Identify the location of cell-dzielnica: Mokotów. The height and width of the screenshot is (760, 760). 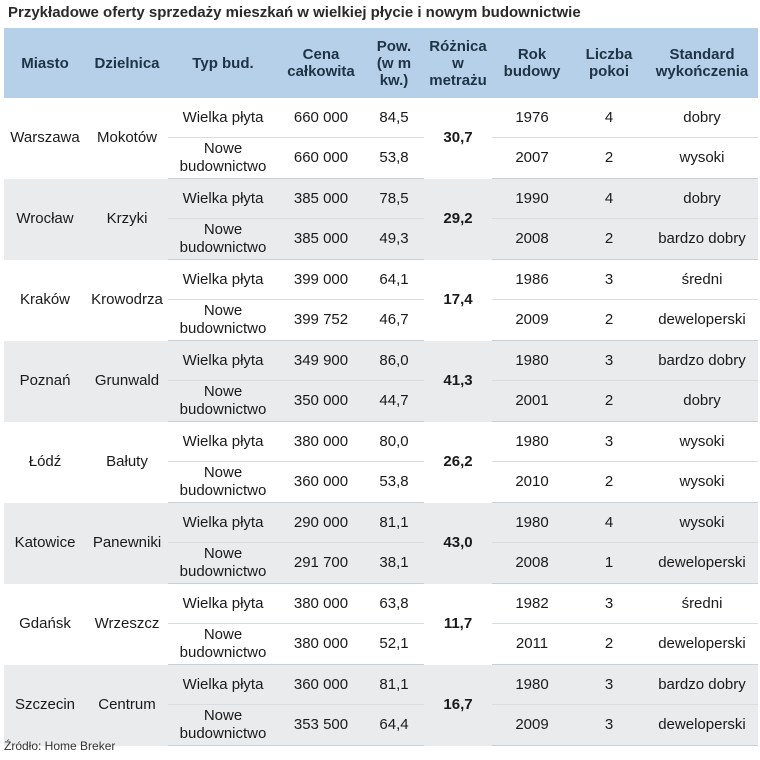
(127, 138).